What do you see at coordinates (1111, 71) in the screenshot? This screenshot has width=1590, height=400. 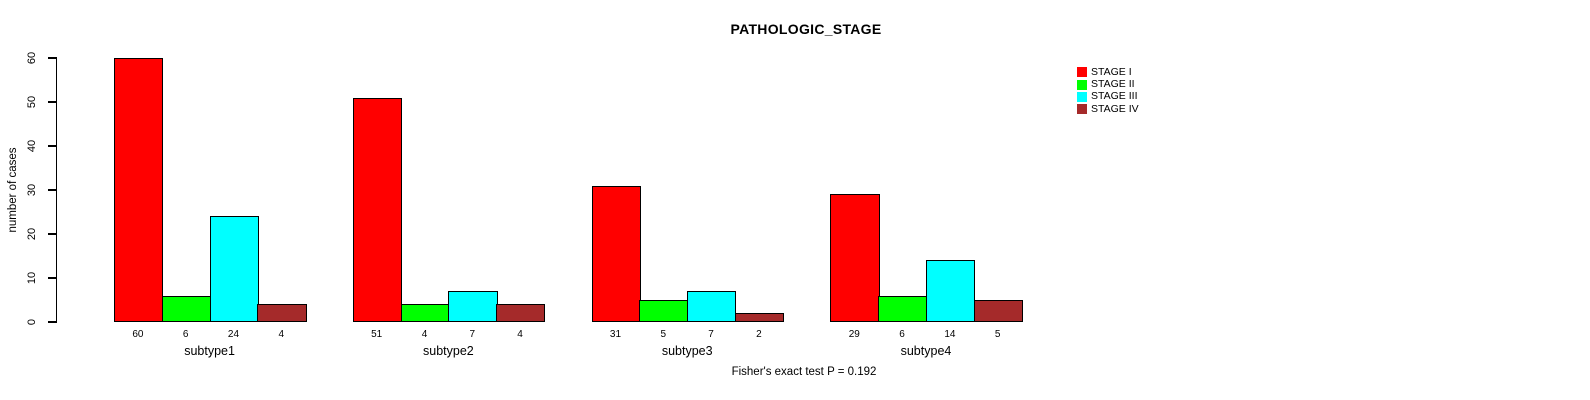 I see `legend-label: STAGE I` at bounding box center [1111, 71].